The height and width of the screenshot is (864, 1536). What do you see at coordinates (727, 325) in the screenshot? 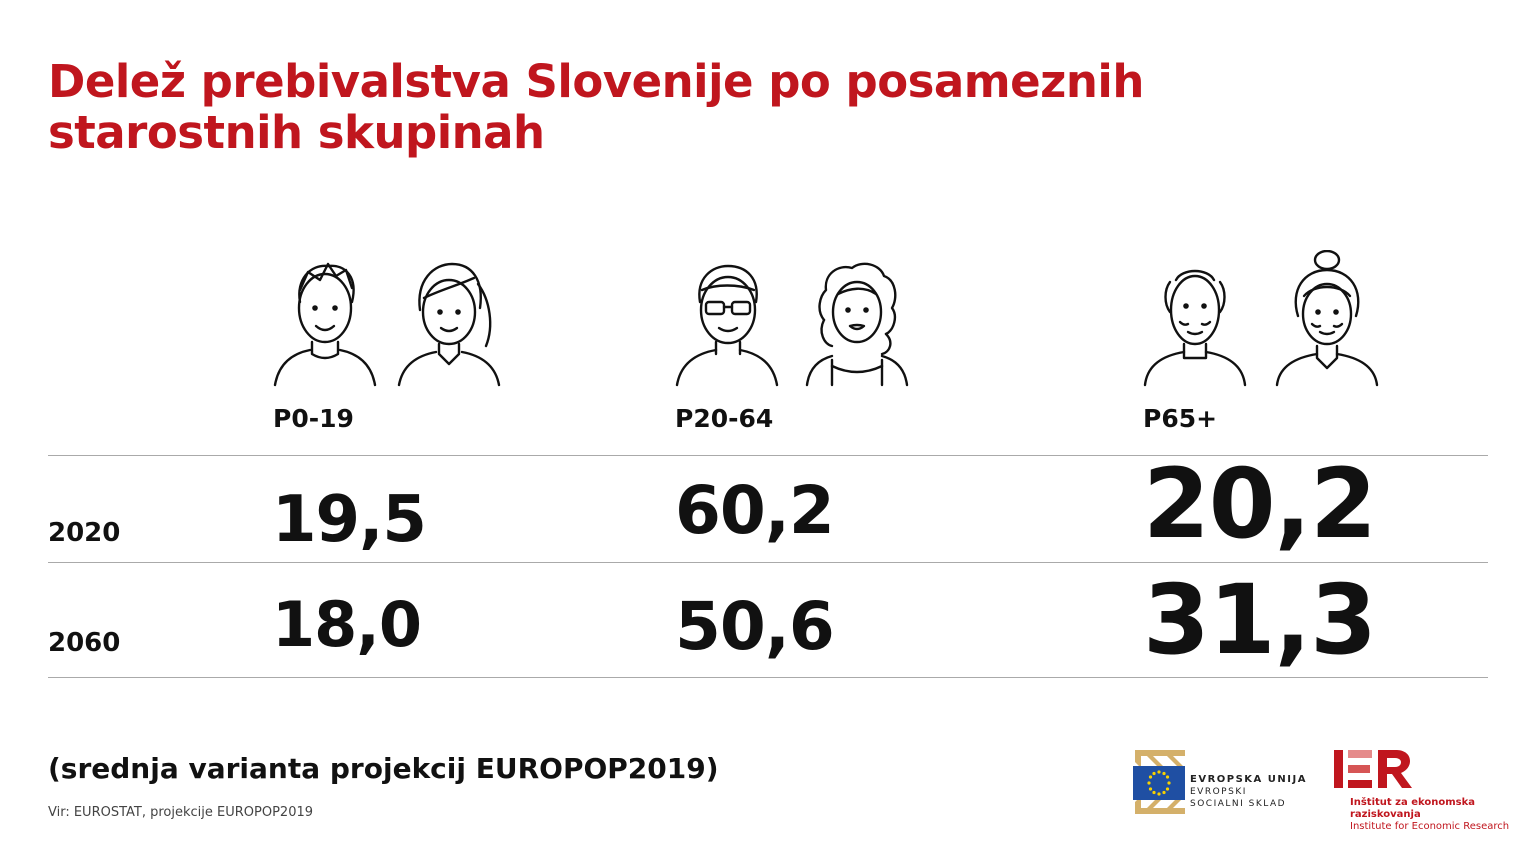
I see `adult-man-glasses-icon` at bounding box center [727, 325].